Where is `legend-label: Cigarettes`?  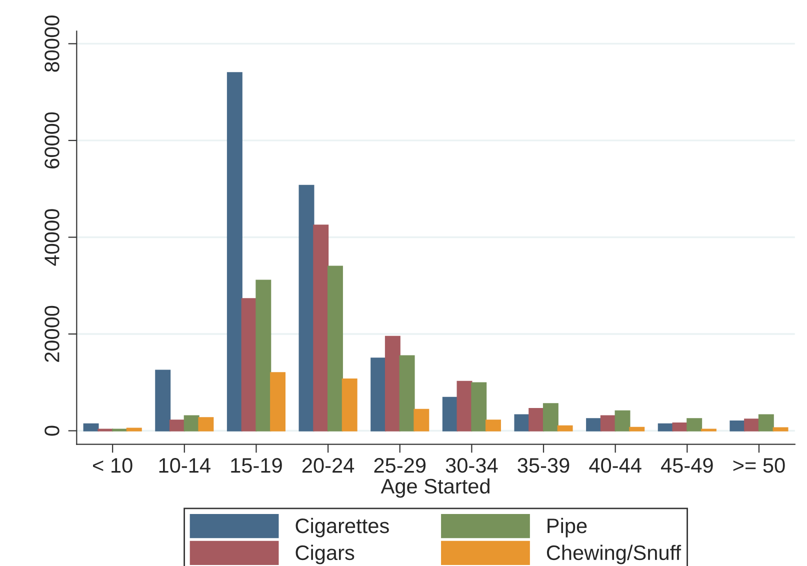
legend-label: Cigarettes is located at coordinates (342, 528).